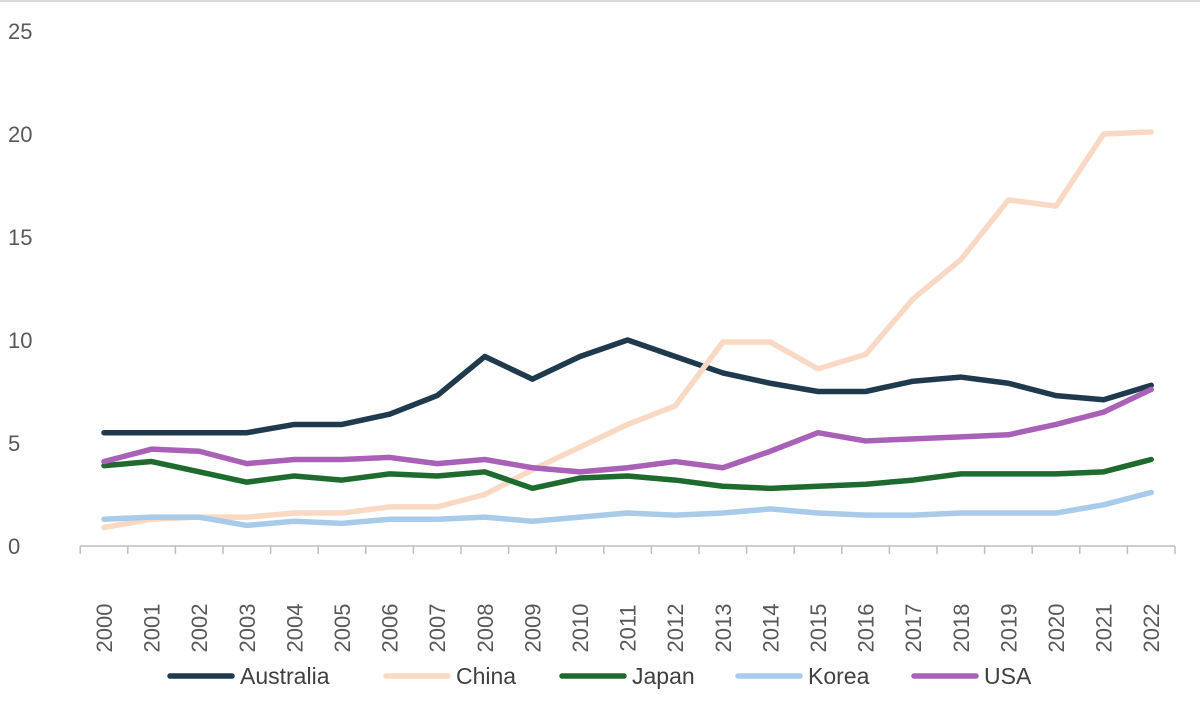 This screenshot has width=1200, height=705. What do you see at coordinates (20, 237) in the screenshot?
I see `y-tick-label: 15` at bounding box center [20, 237].